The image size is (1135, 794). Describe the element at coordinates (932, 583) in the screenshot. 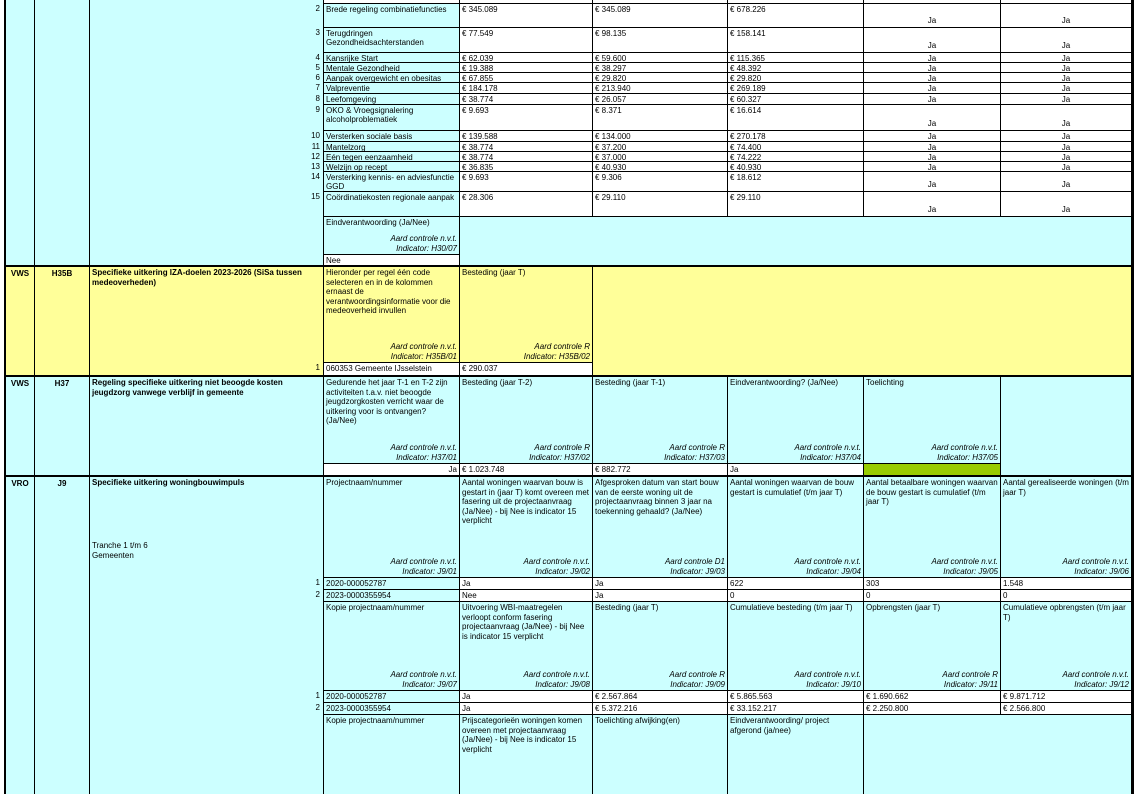

I see `data-cell: 303` at that location.